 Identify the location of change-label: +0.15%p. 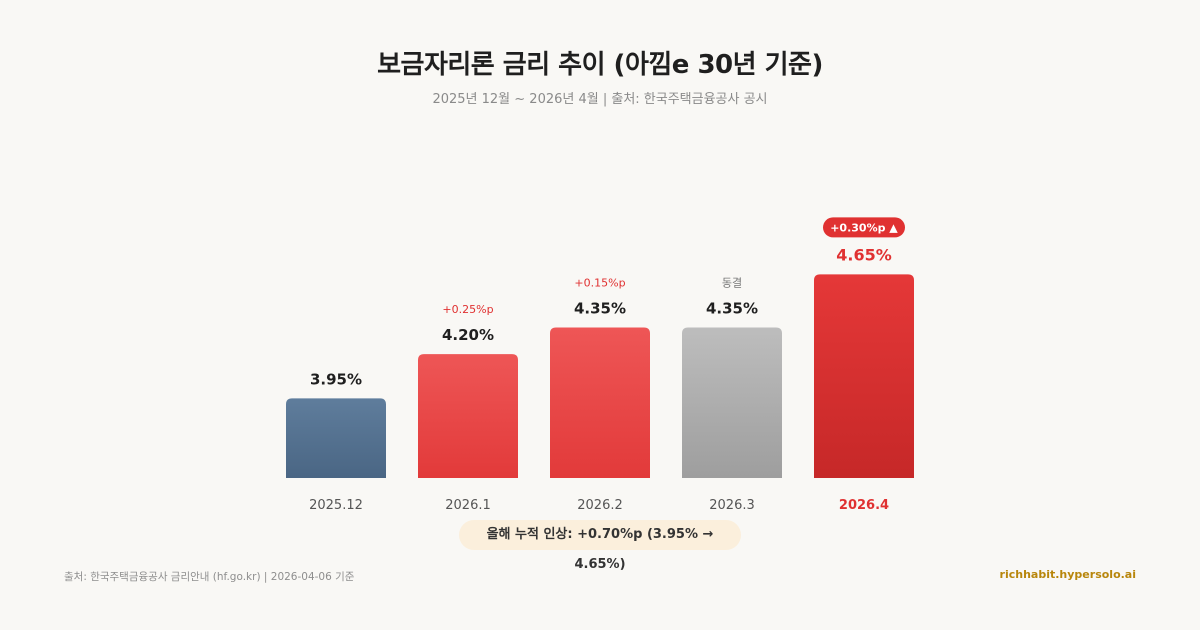
(599, 283).